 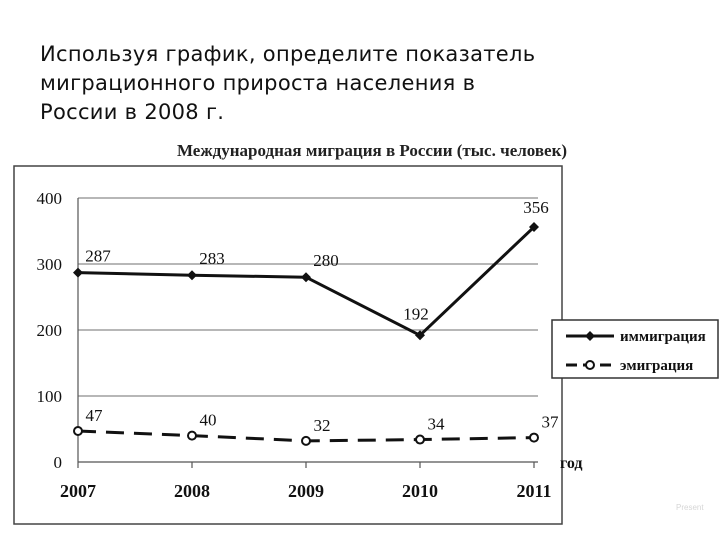 I want to click on legend: иммиграция эмиграция, so click(x=635, y=349).